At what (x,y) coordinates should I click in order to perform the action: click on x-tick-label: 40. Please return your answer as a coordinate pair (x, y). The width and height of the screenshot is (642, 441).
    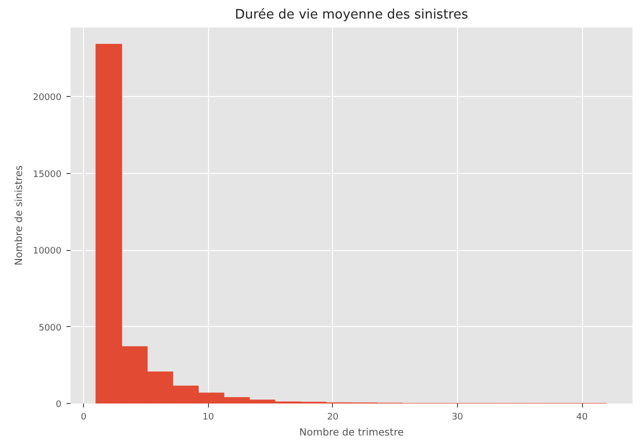
    Looking at the image, I should click on (582, 417).